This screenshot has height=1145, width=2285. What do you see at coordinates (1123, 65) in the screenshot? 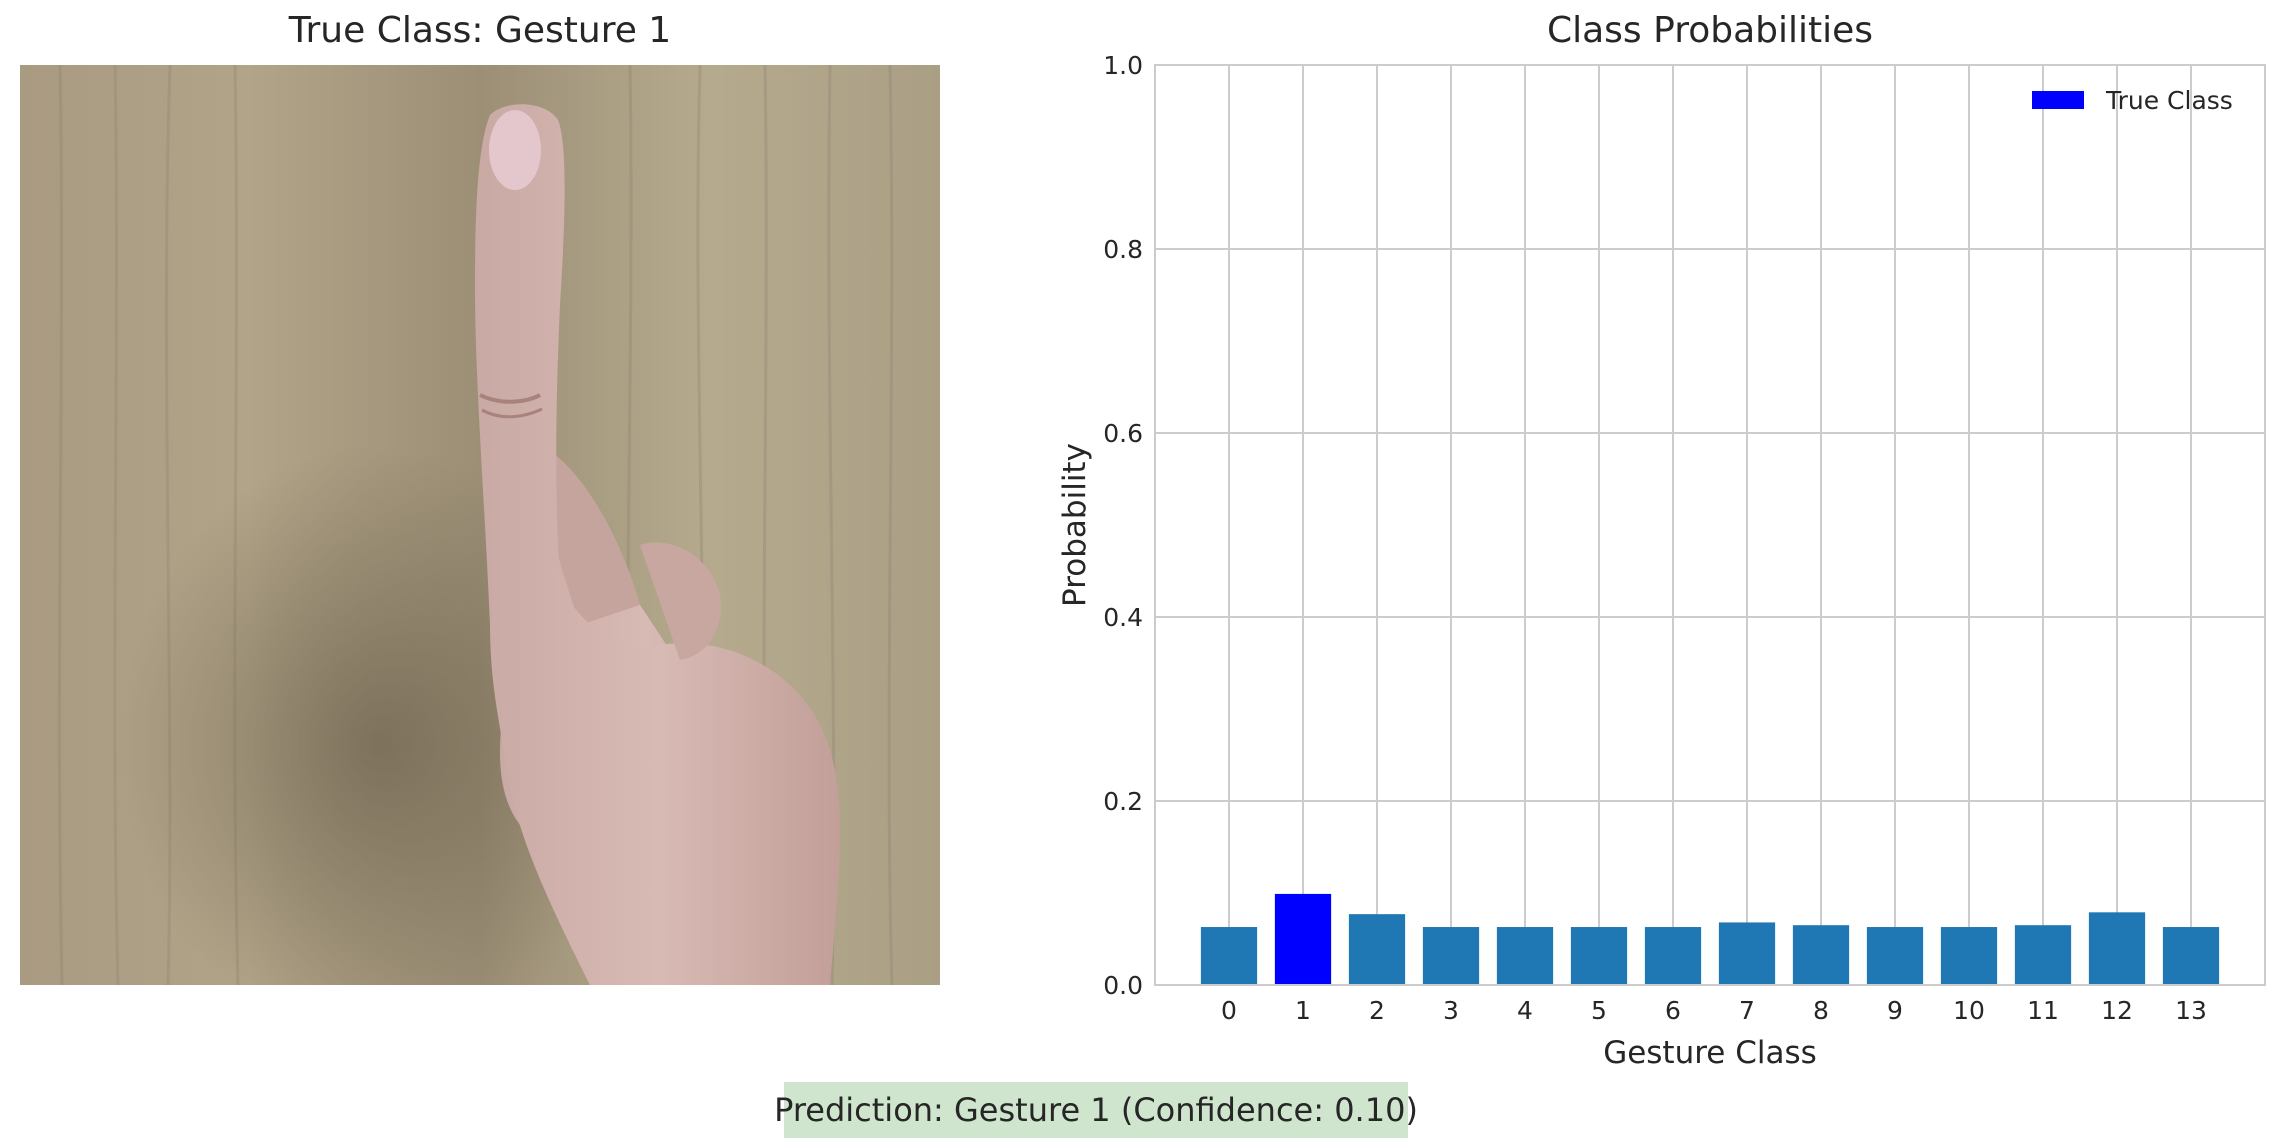
I see `y-tick-label: 1.0` at bounding box center [1123, 65].